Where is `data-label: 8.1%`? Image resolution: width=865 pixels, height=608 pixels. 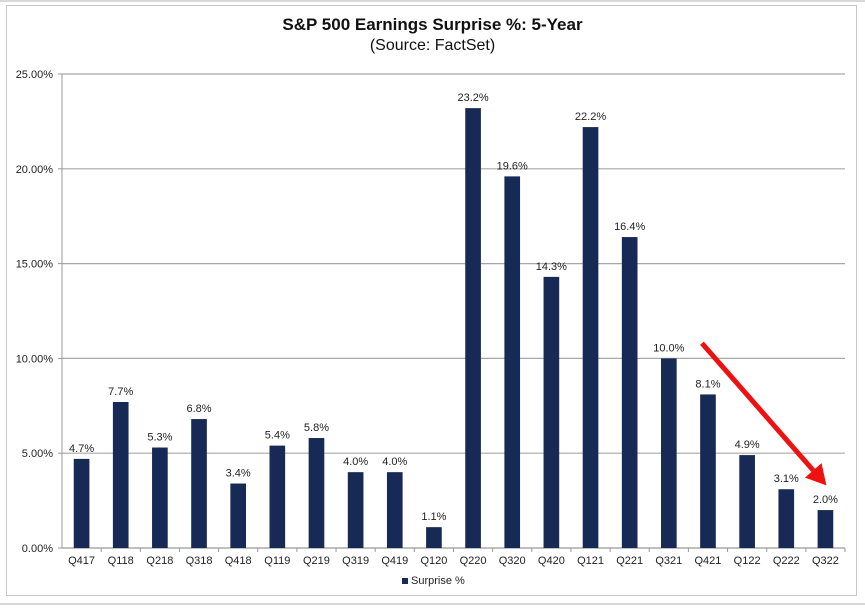 data-label: 8.1% is located at coordinates (707, 384).